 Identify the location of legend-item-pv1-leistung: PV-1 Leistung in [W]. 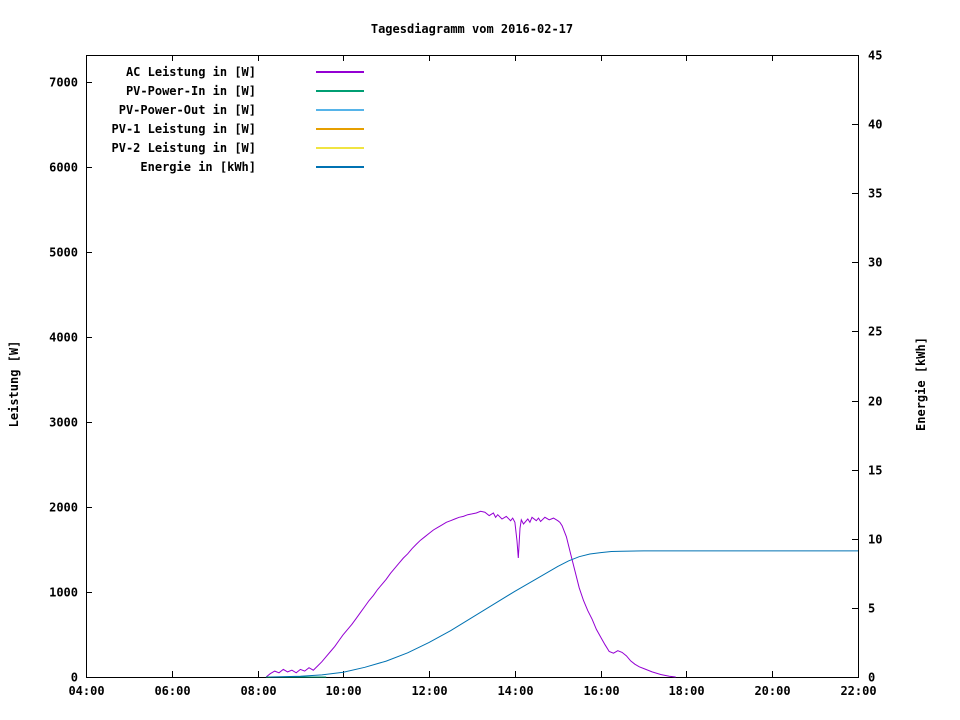
(225, 128).